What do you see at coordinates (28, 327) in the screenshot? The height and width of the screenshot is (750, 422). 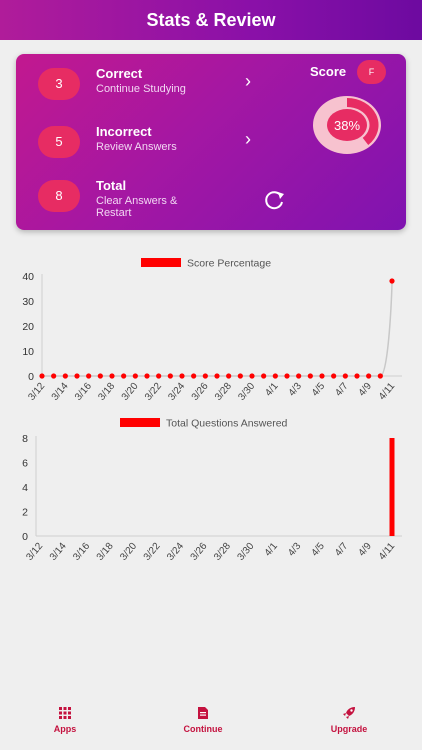 I see `y-tick-label: 20` at bounding box center [28, 327].